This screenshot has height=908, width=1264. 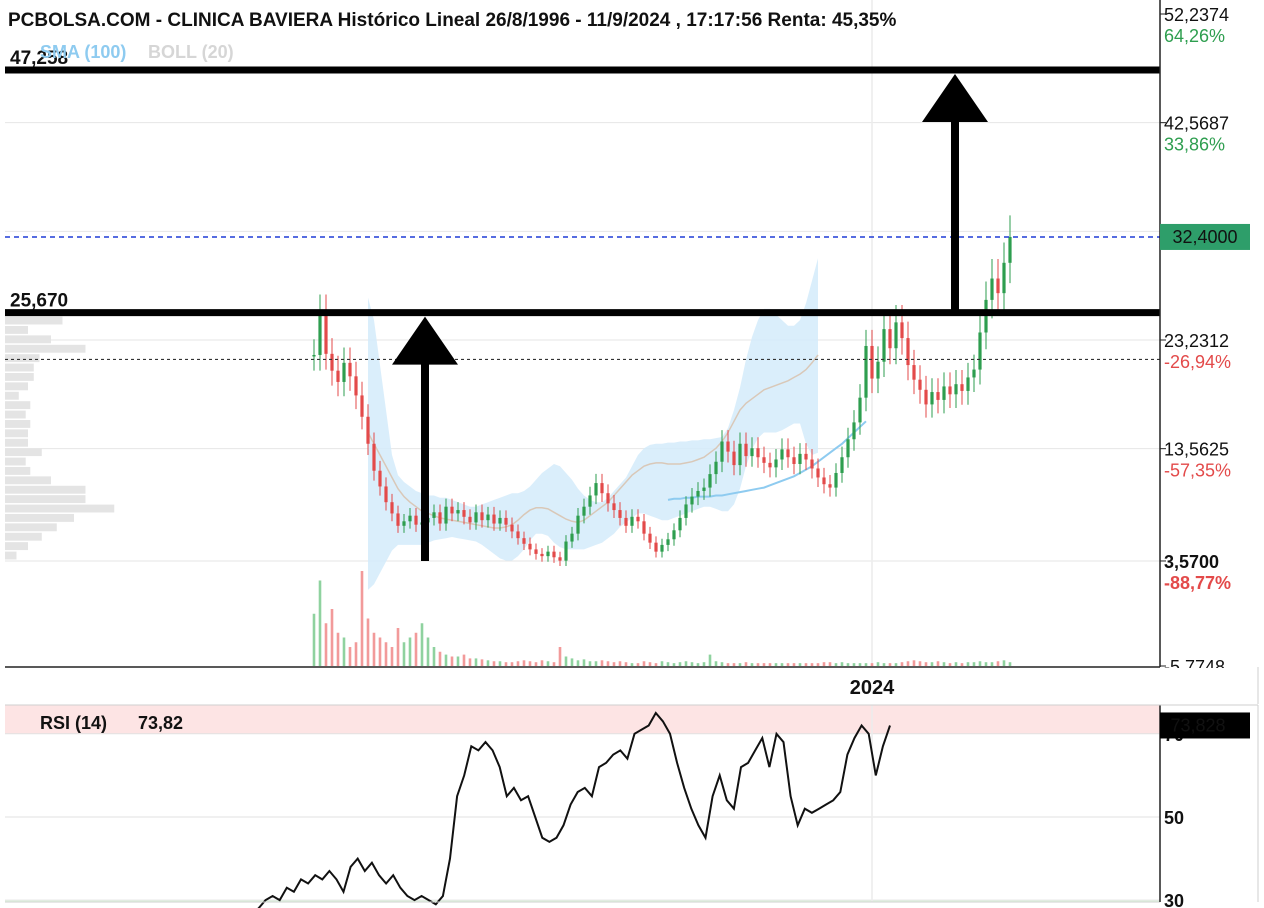 What do you see at coordinates (1196, 341) in the screenshot?
I see `y-label-3: 23,2312` at bounding box center [1196, 341].